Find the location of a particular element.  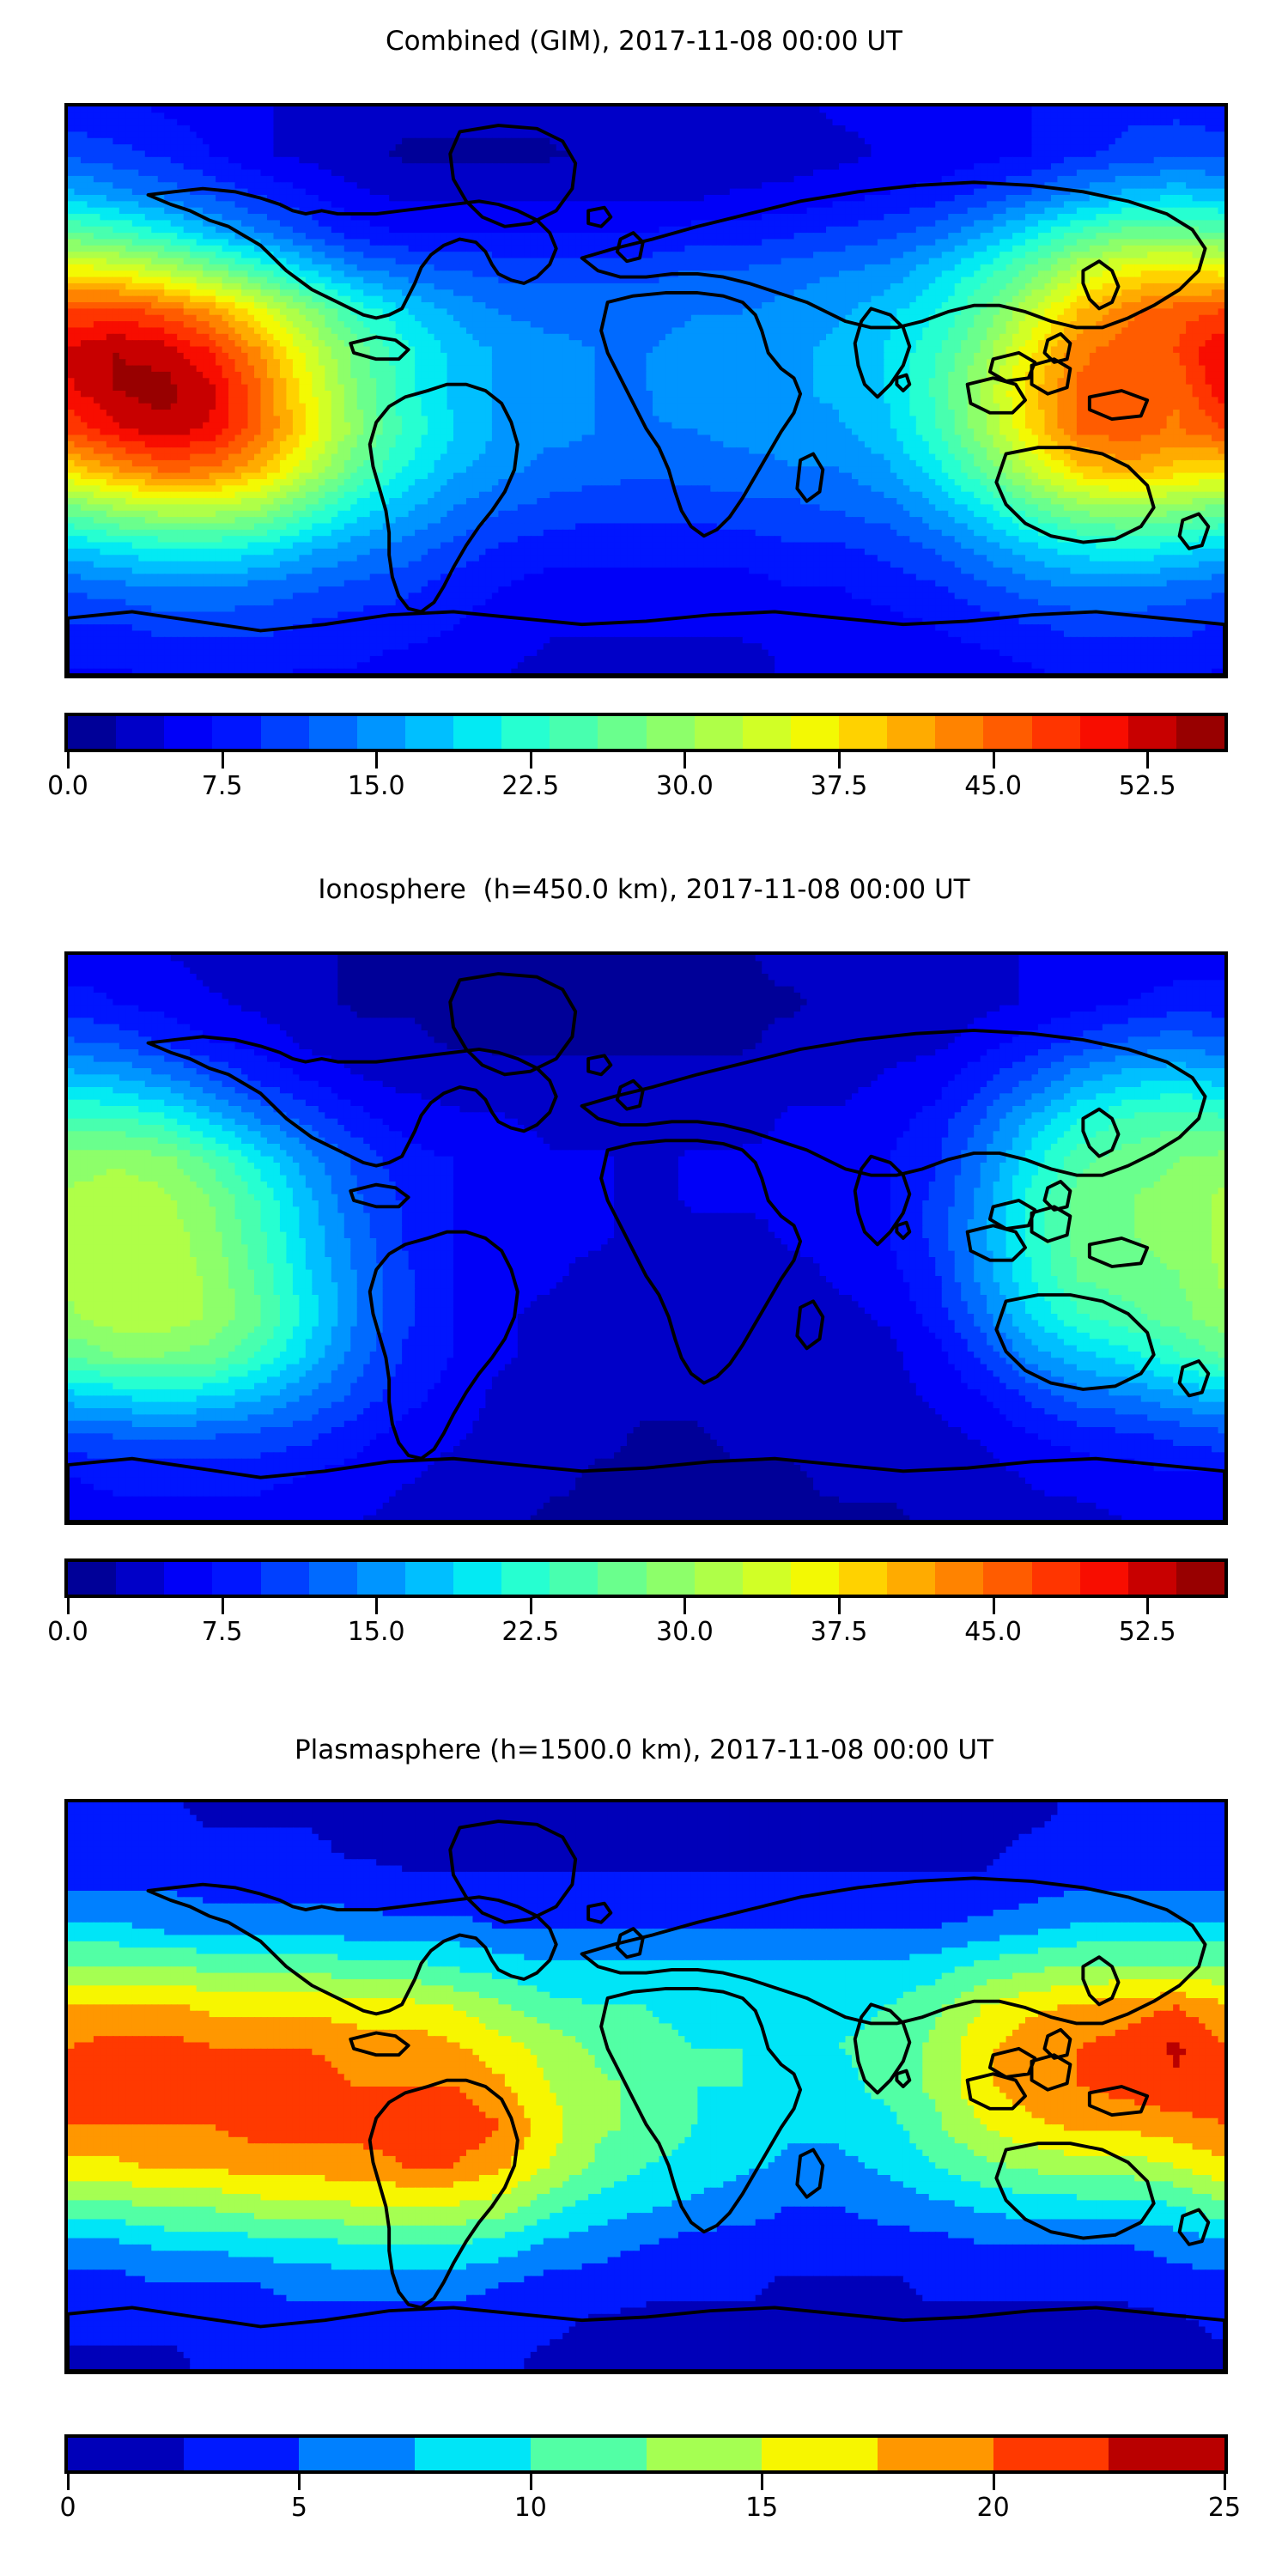

colorbar-labels-ionosphere: 0.0 7.5 15.0 22.5 30.0 37.5 45.0 52.5 is located at coordinates (646, 1634).